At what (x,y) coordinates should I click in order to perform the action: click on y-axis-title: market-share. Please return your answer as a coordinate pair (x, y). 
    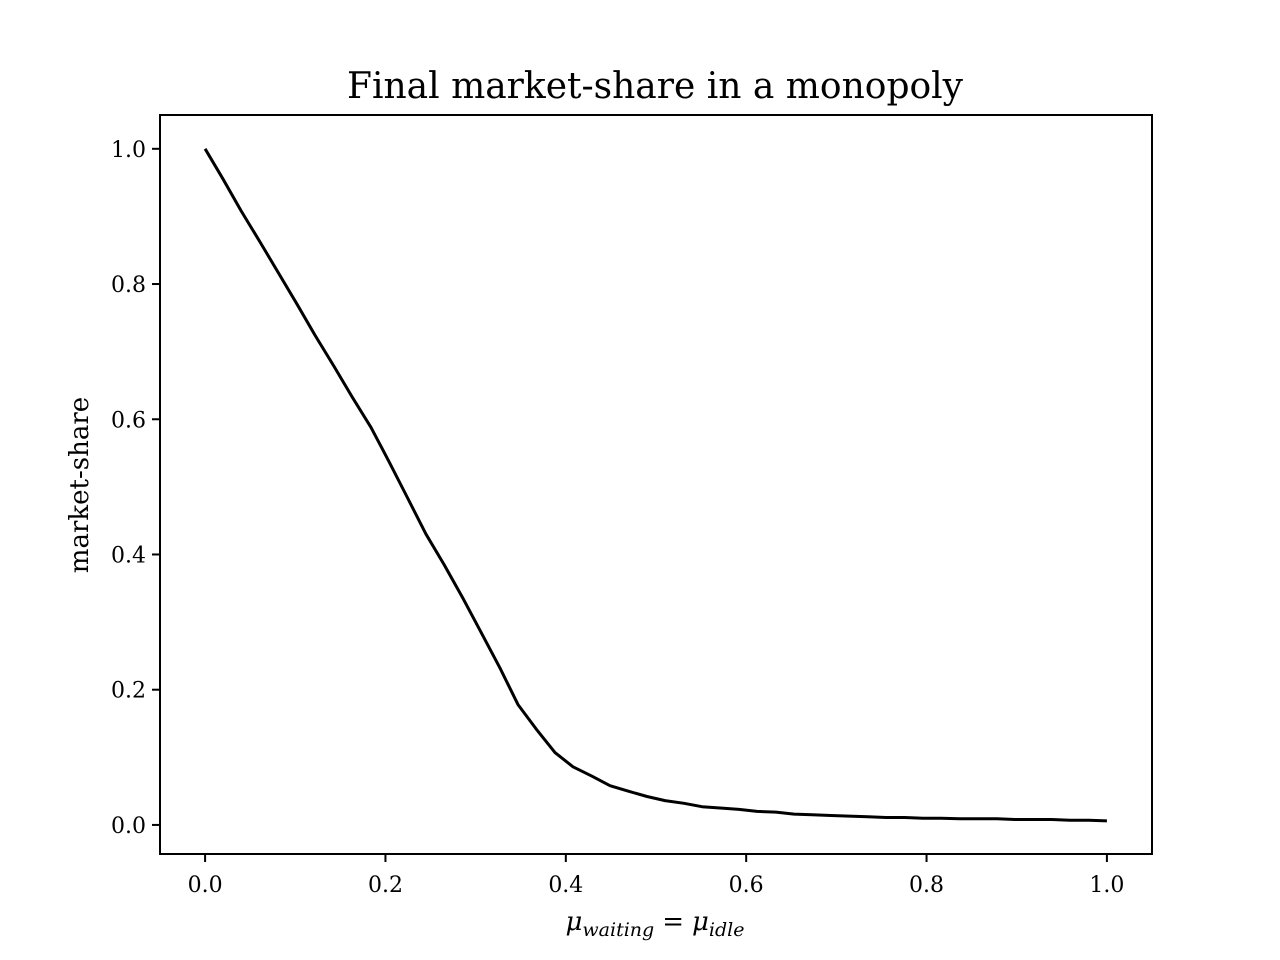
    Looking at the image, I should click on (80, 485).